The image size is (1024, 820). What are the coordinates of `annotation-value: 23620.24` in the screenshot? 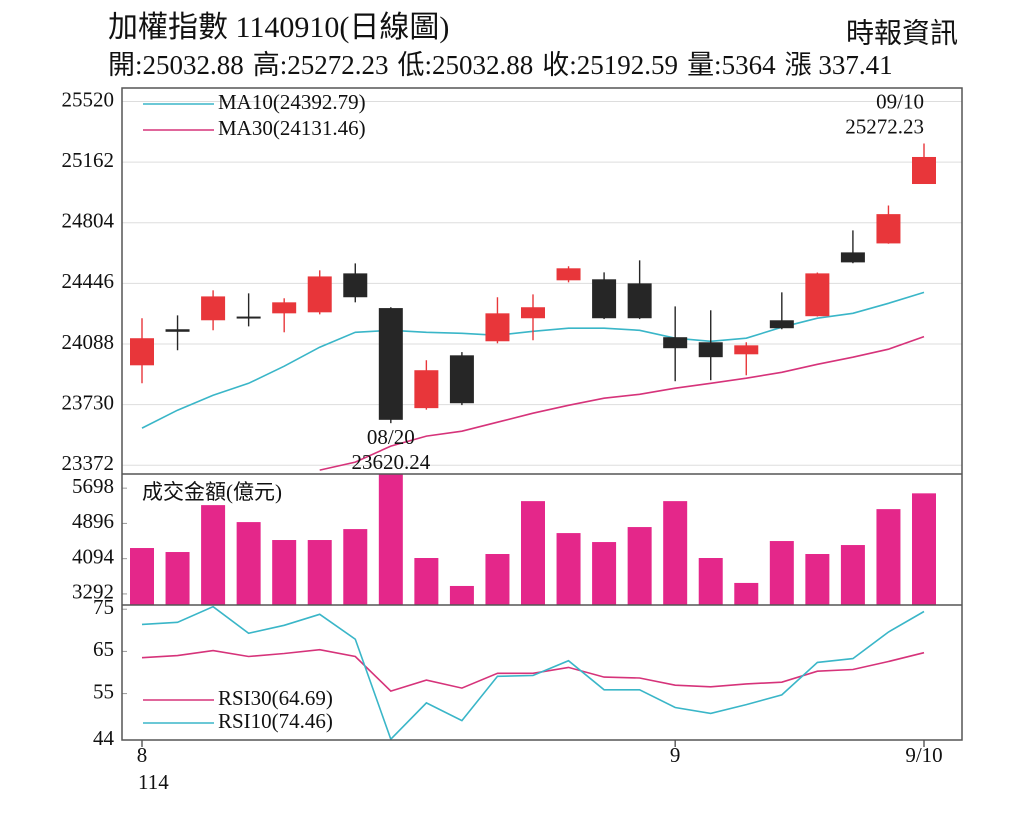 It's located at (390, 462).